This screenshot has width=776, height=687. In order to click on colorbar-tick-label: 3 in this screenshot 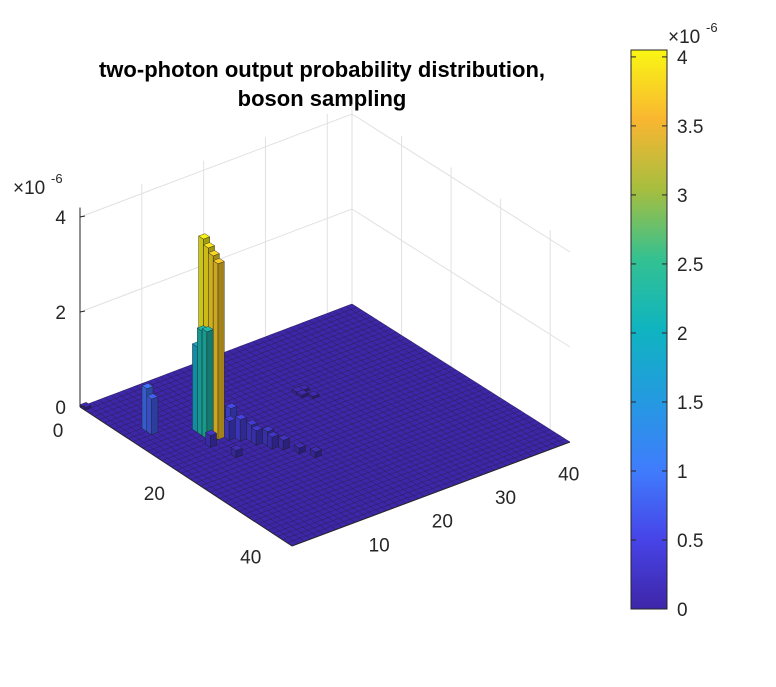, I will do `click(682, 196)`.